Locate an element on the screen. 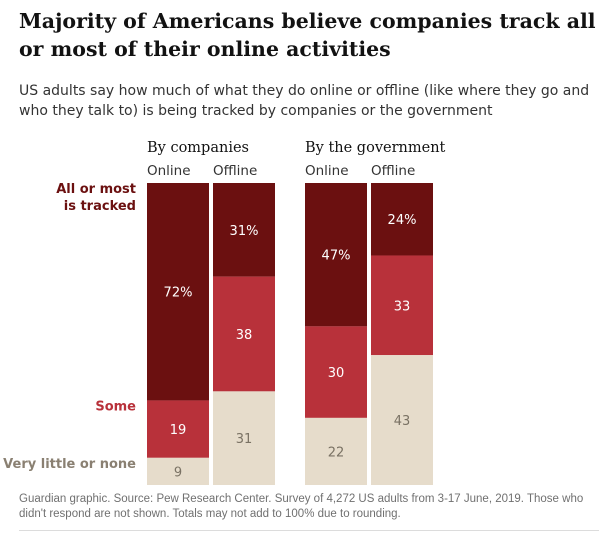 This screenshot has width=605, height=533. data-label: 24% is located at coordinates (402, 220).